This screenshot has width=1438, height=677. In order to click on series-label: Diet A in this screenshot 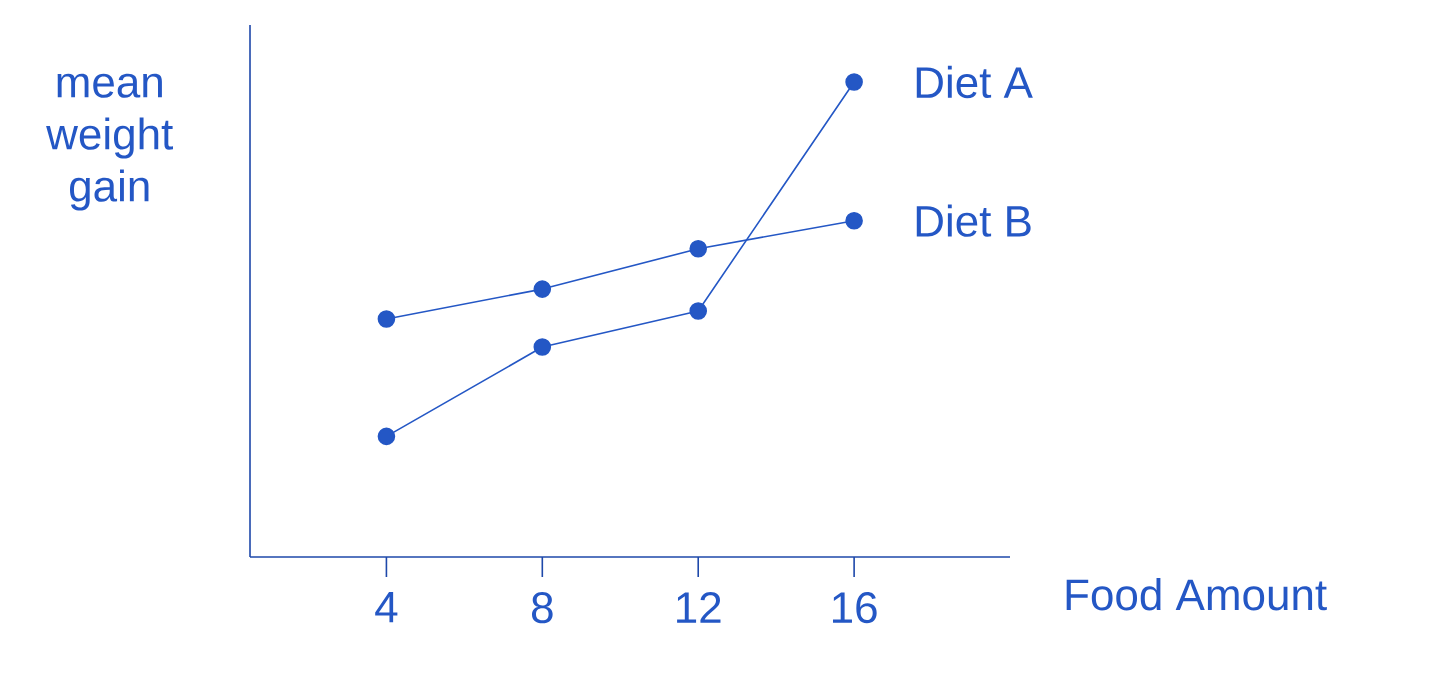, I will do `click(974, 82)`.